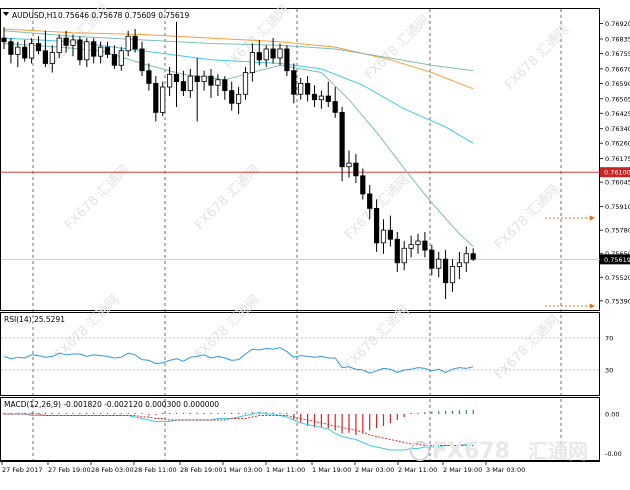 Image resolution: width=630 pixels, height=490 pixels. What do you see at coordinates (34, 319) in the screenshot?
I see `rsi-title: RSI(14) 25.5291` at bounding box center [34, 319].